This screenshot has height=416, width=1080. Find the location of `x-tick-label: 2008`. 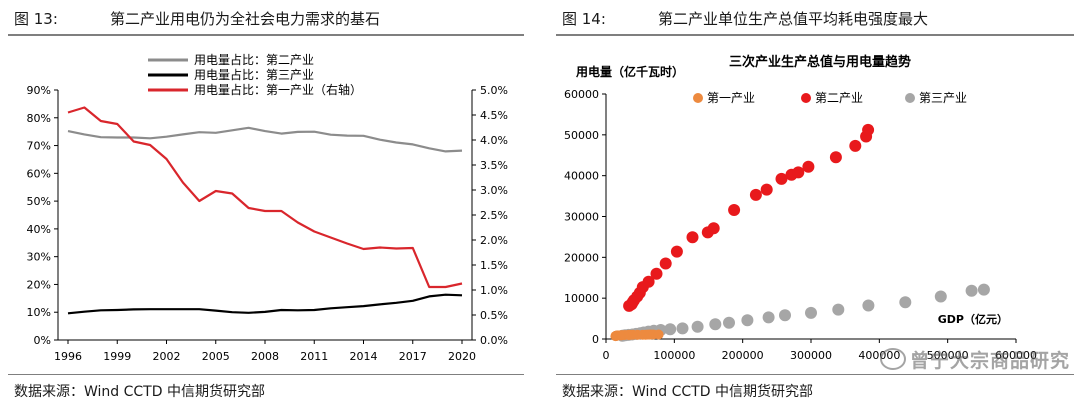

x-tick-label: 2008 is located at coordinates (265, 356).